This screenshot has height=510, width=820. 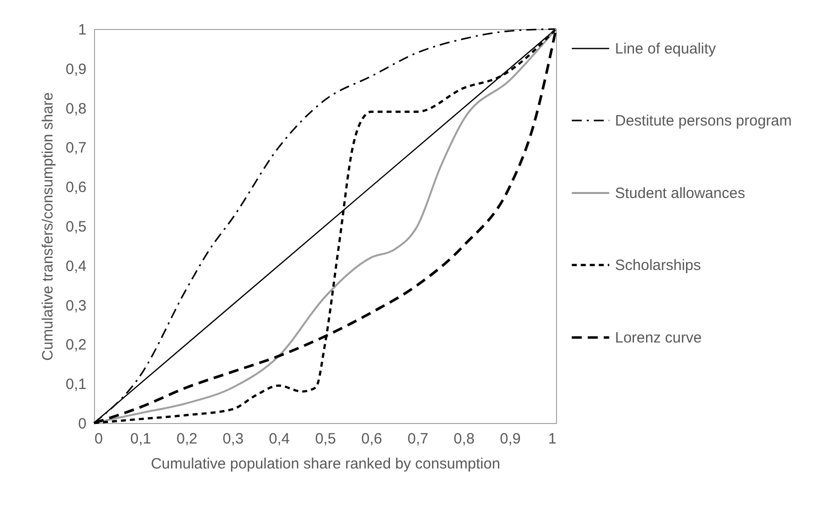 What do you see at coordinates (417, 439) in the screenshot?
I see `x-tick-label: 0,7` at bounding box center [417, 439].